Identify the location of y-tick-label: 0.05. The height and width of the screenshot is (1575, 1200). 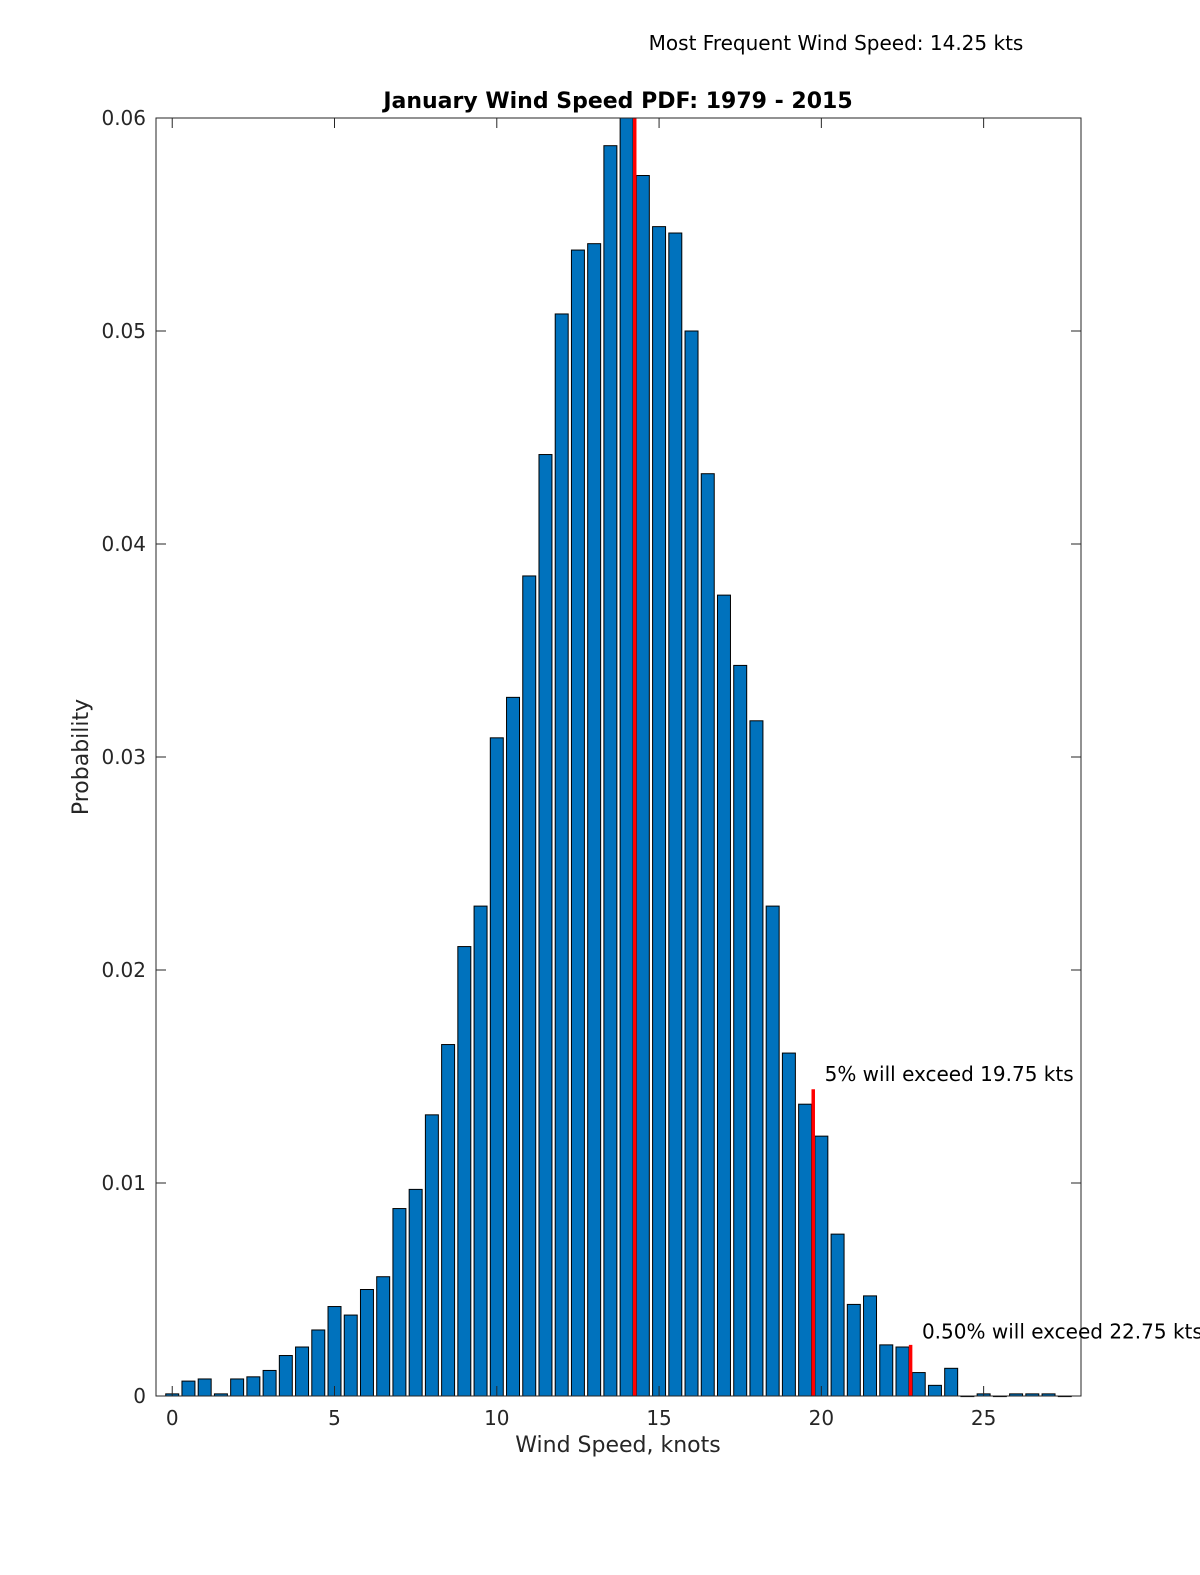
(123, 331).